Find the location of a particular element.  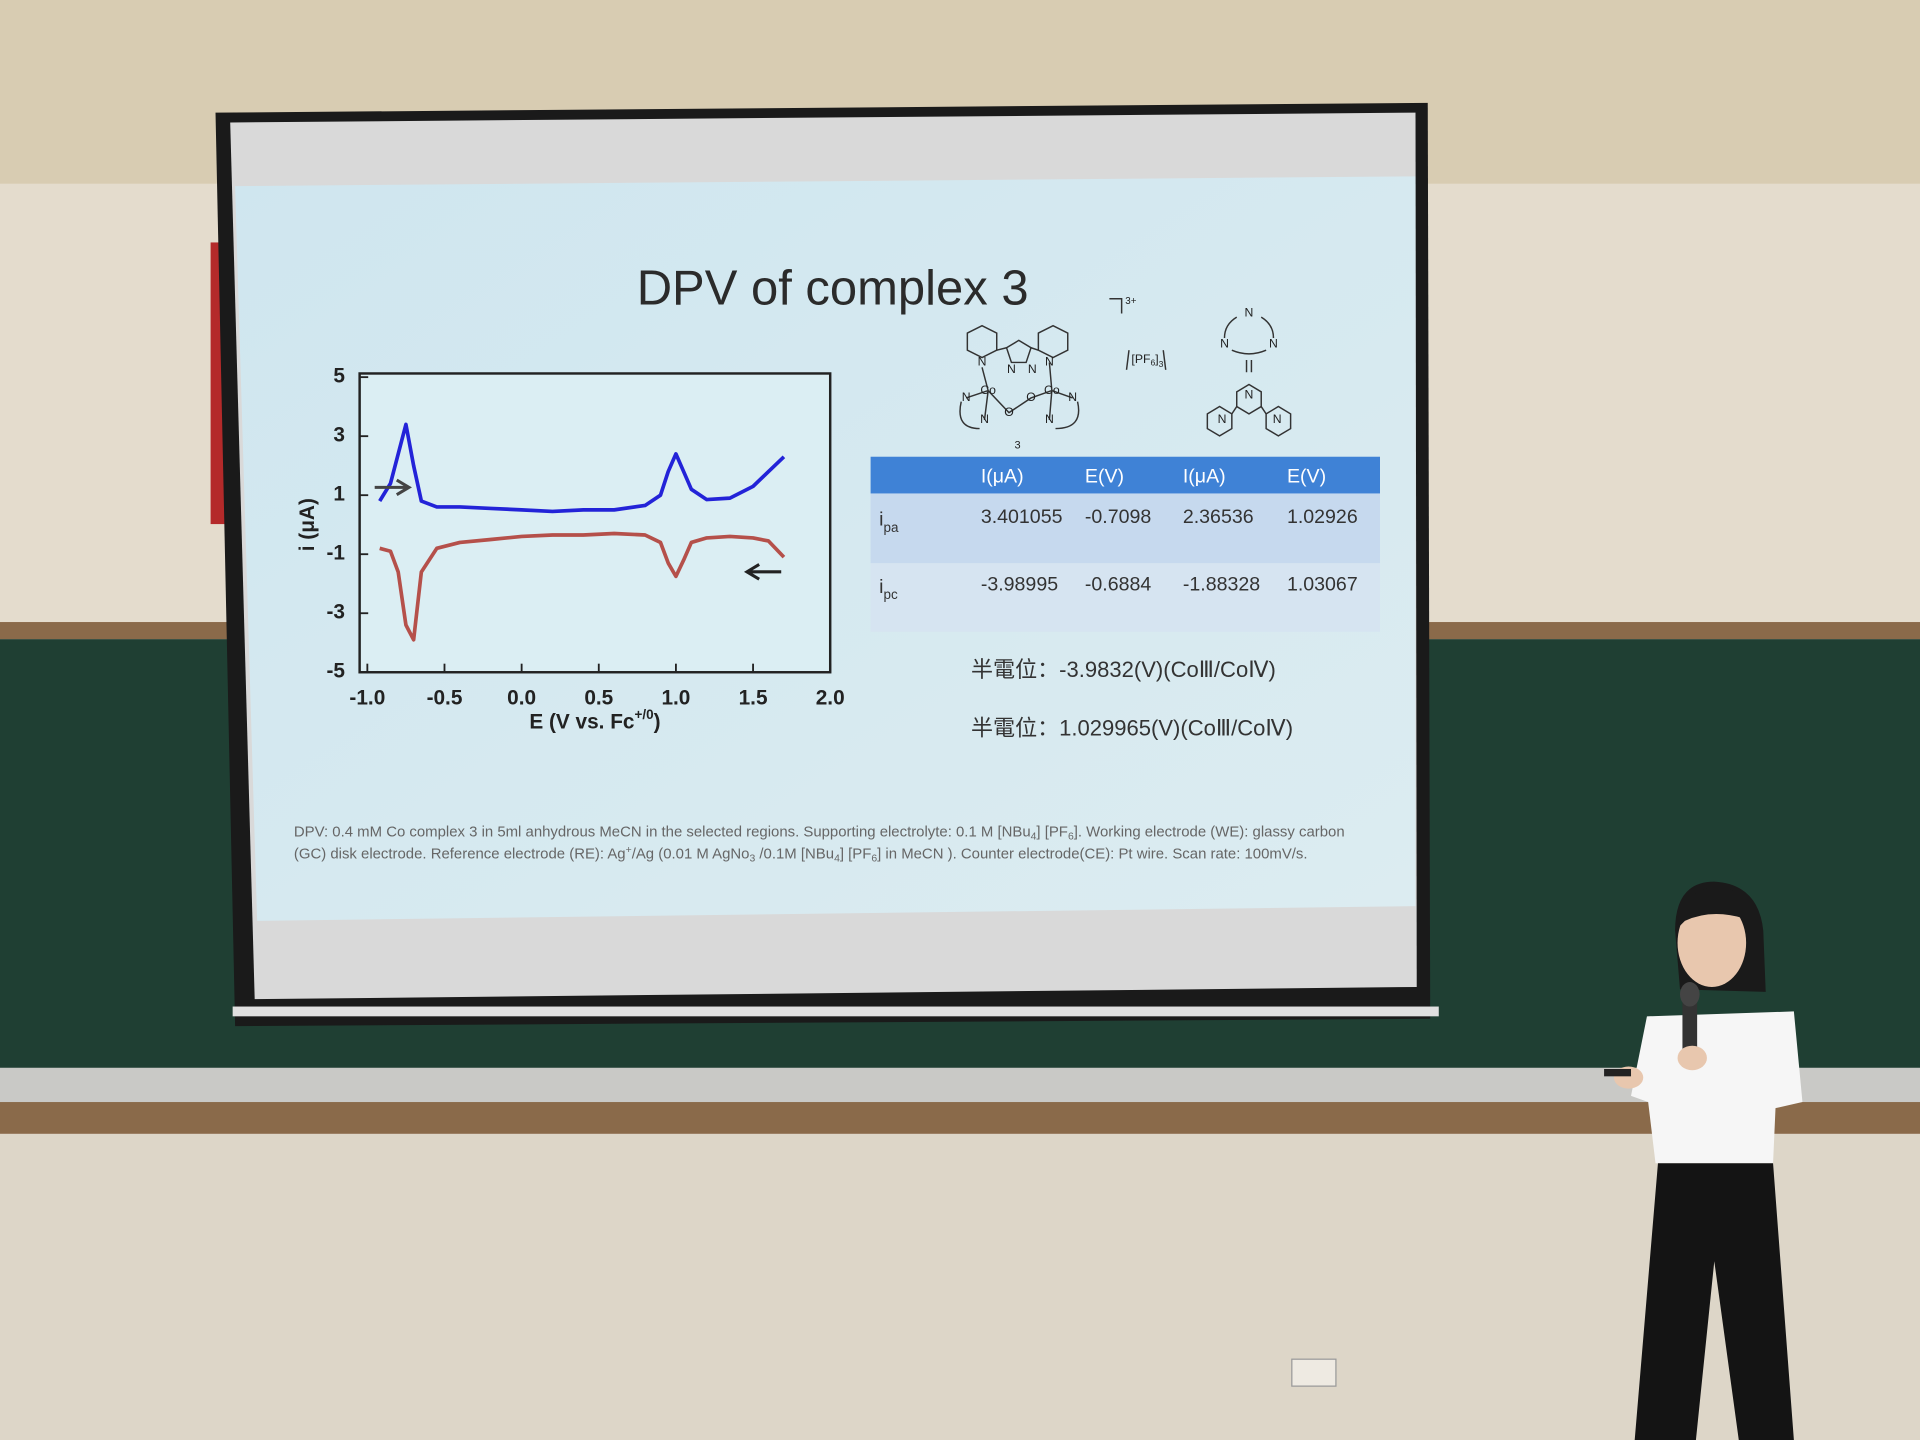

x-axis-label: E (V vs. Fc+/0) is located at coordinates (594, 720).